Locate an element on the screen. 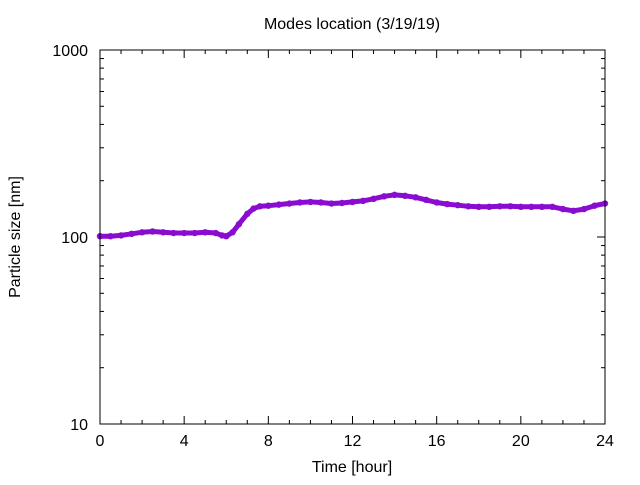  chart-title: Modes location (3/19/19) is located at coordinates (352, 24).